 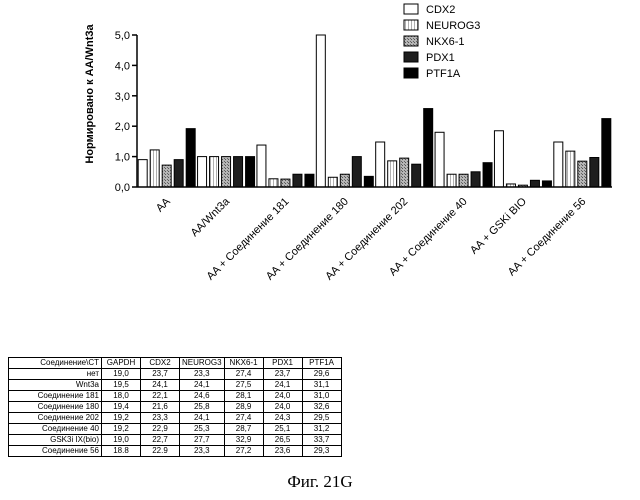 What do you see at coordinates (55, 396) in the screenshot?
I see `table-row-label: Соединение 181` at bounding box center [55, 396].